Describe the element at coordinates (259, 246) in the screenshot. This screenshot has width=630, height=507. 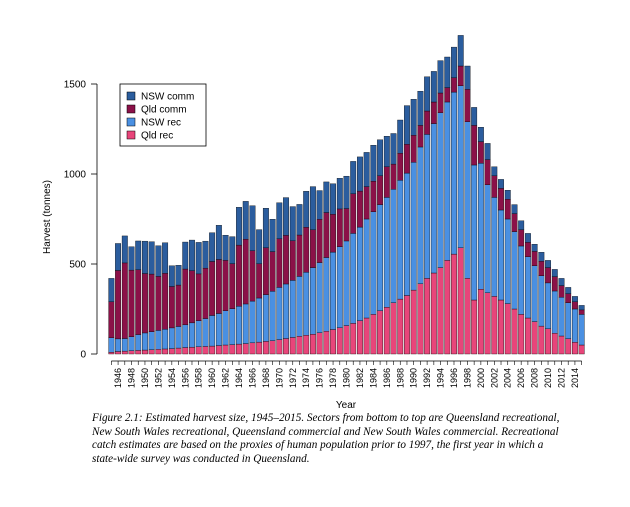
I see `bar-nsw-comm-1967` at that location.